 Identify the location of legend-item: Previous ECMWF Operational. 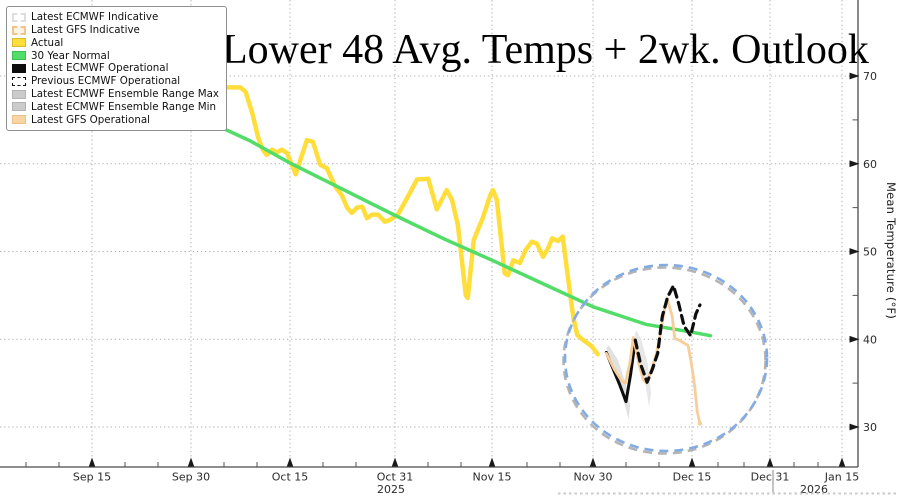
(115, 81).